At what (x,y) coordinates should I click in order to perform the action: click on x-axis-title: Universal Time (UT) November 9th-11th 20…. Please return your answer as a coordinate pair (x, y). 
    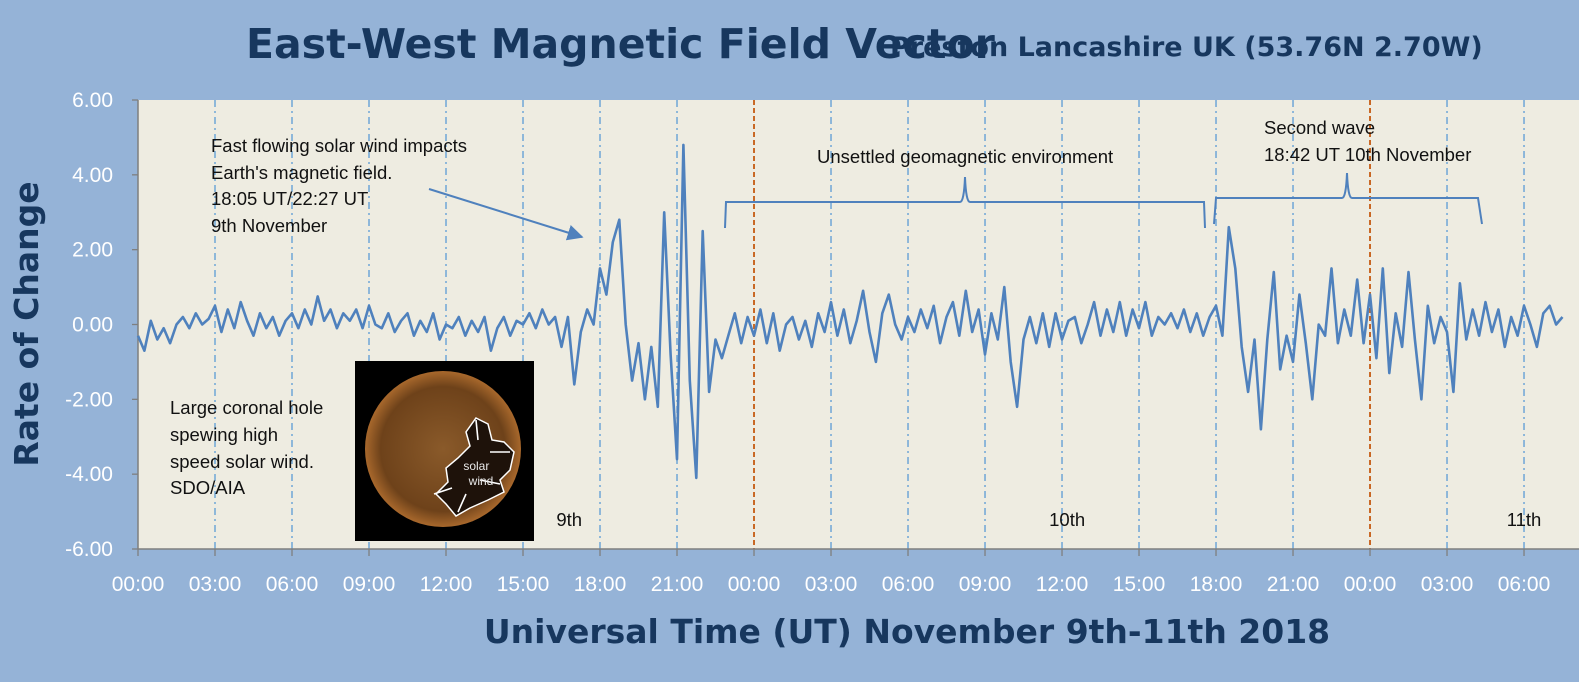
    Looking at the image, I should click on (907, 631).